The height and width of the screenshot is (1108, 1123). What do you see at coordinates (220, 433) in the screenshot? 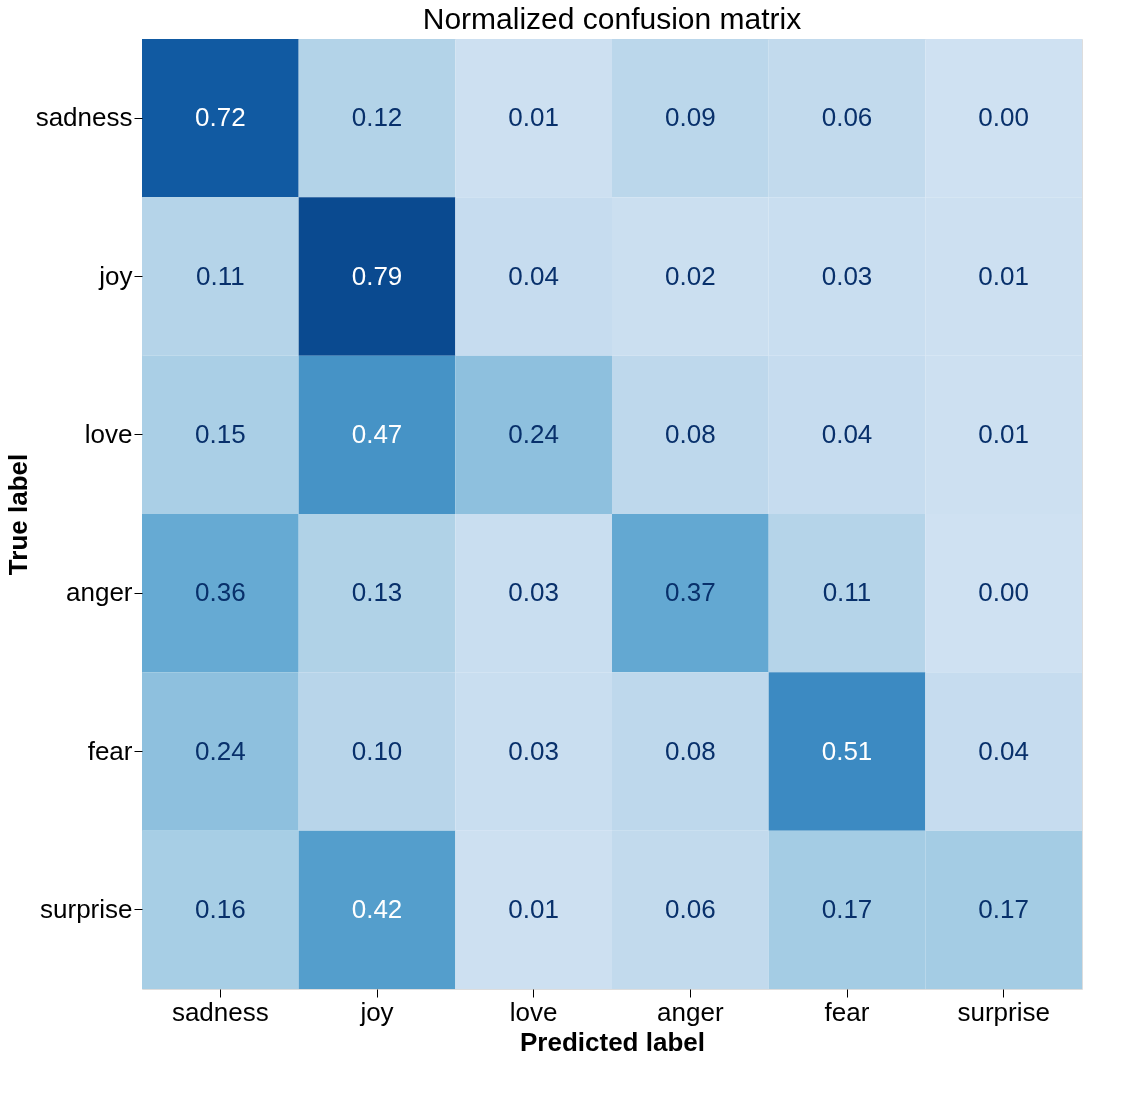
I see `data-label: 0.15` at bounding box center [220, 433].